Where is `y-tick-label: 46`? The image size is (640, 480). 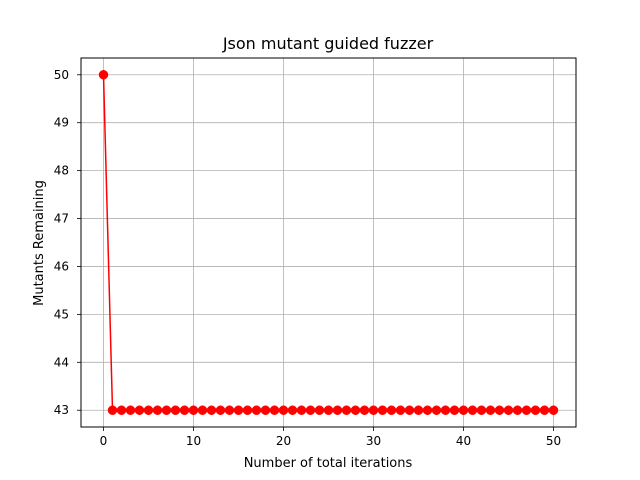
y-tick-label: 46 is located at coordinates (61, 266).